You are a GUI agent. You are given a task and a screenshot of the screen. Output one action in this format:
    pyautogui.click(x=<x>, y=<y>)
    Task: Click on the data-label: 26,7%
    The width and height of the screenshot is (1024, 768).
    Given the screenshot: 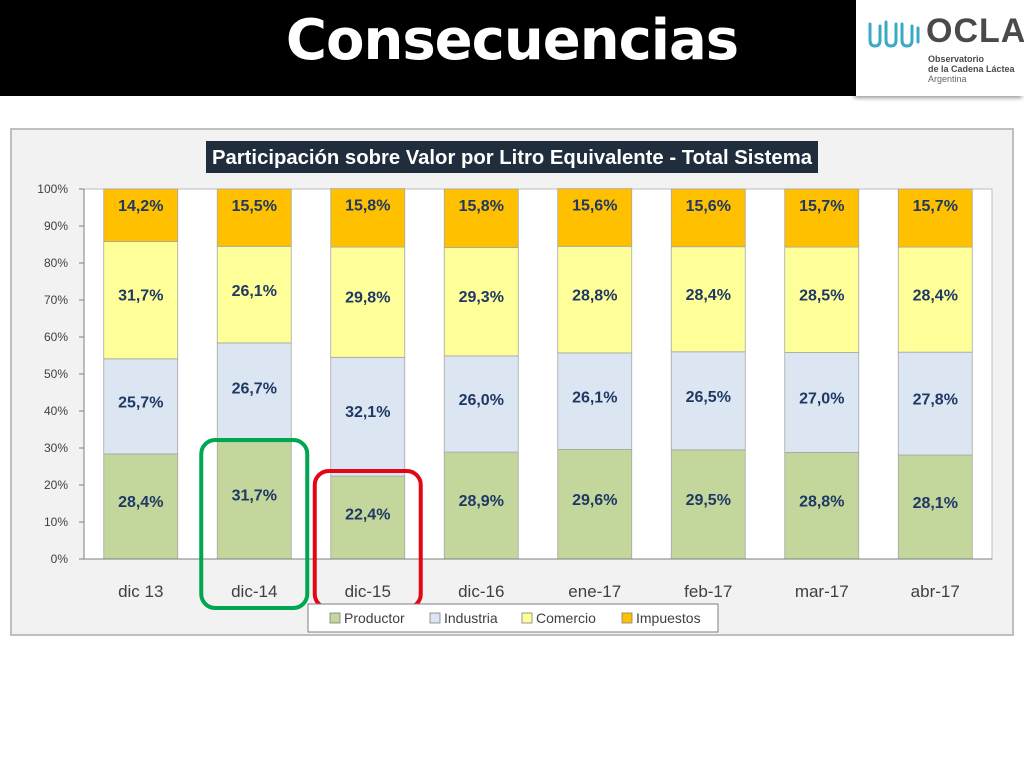 What is the action you would take?
    pyautogui.click(x=254, y=388)
    